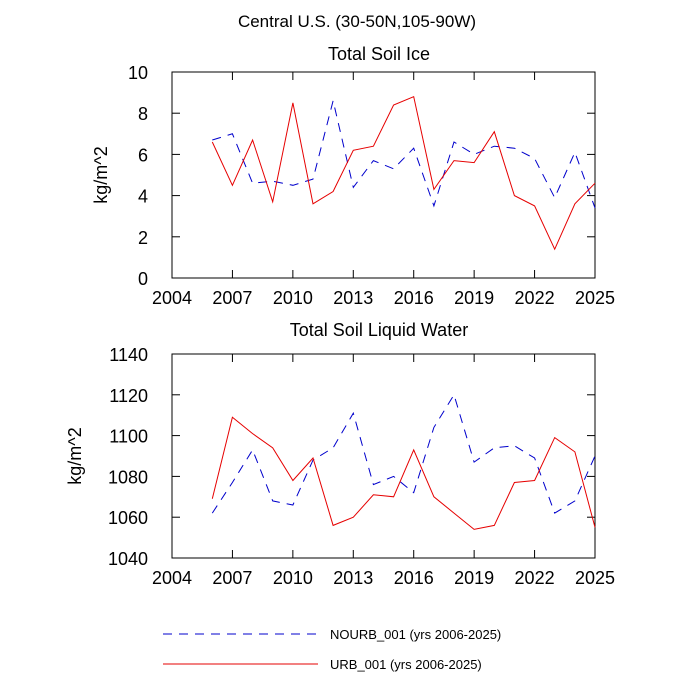  Describe the element at coordinates (357, 21) in the screenshot. I see `figure-title: Central U.S. (30-50N,105-90W)` at that location.